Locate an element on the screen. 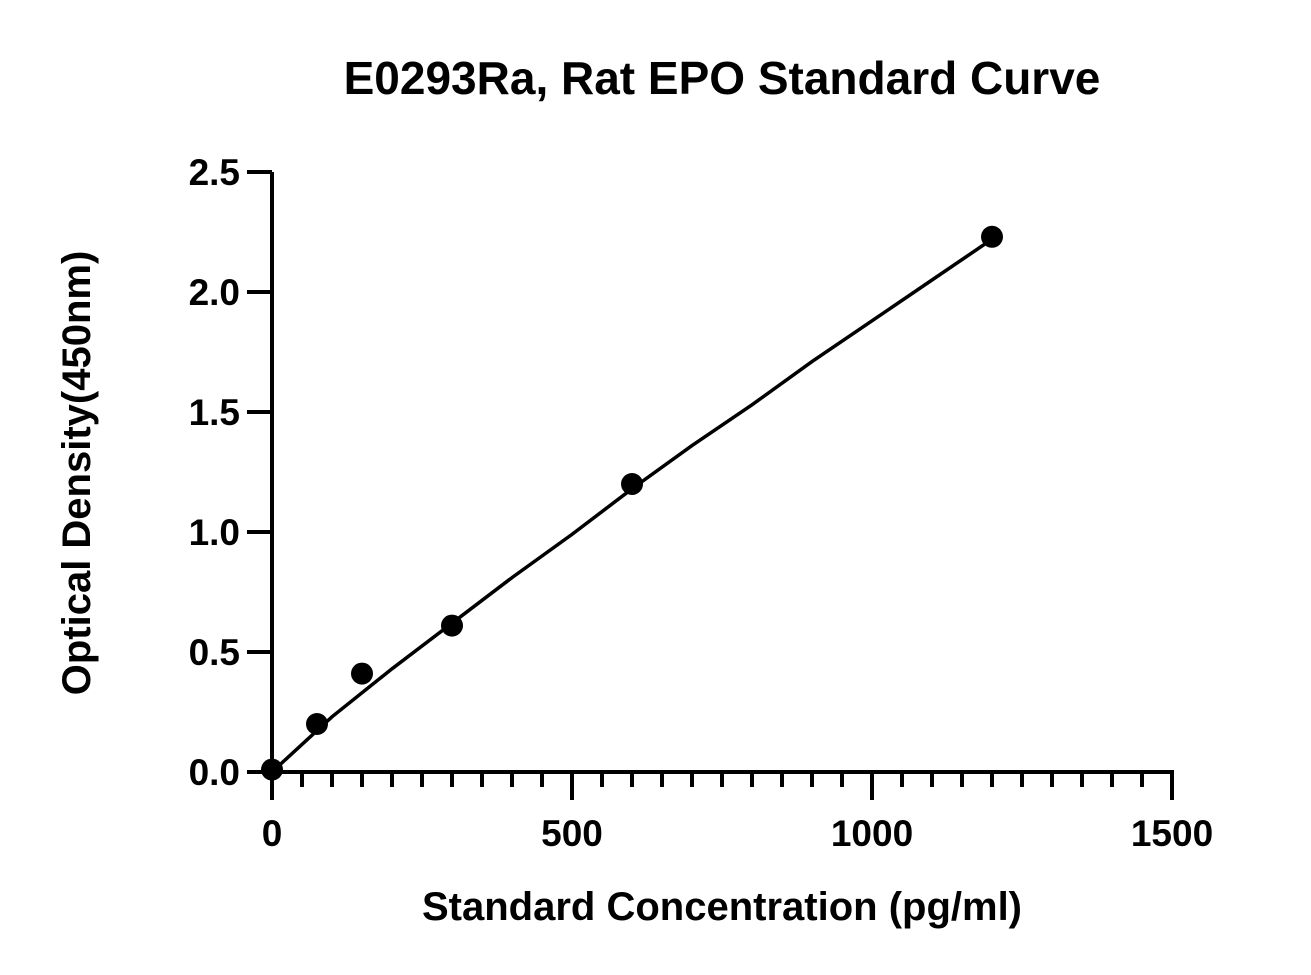 The width and height of the screenshot is (1311, 975). y-tick-label: 0.5 is located at coordinates (214, 652).